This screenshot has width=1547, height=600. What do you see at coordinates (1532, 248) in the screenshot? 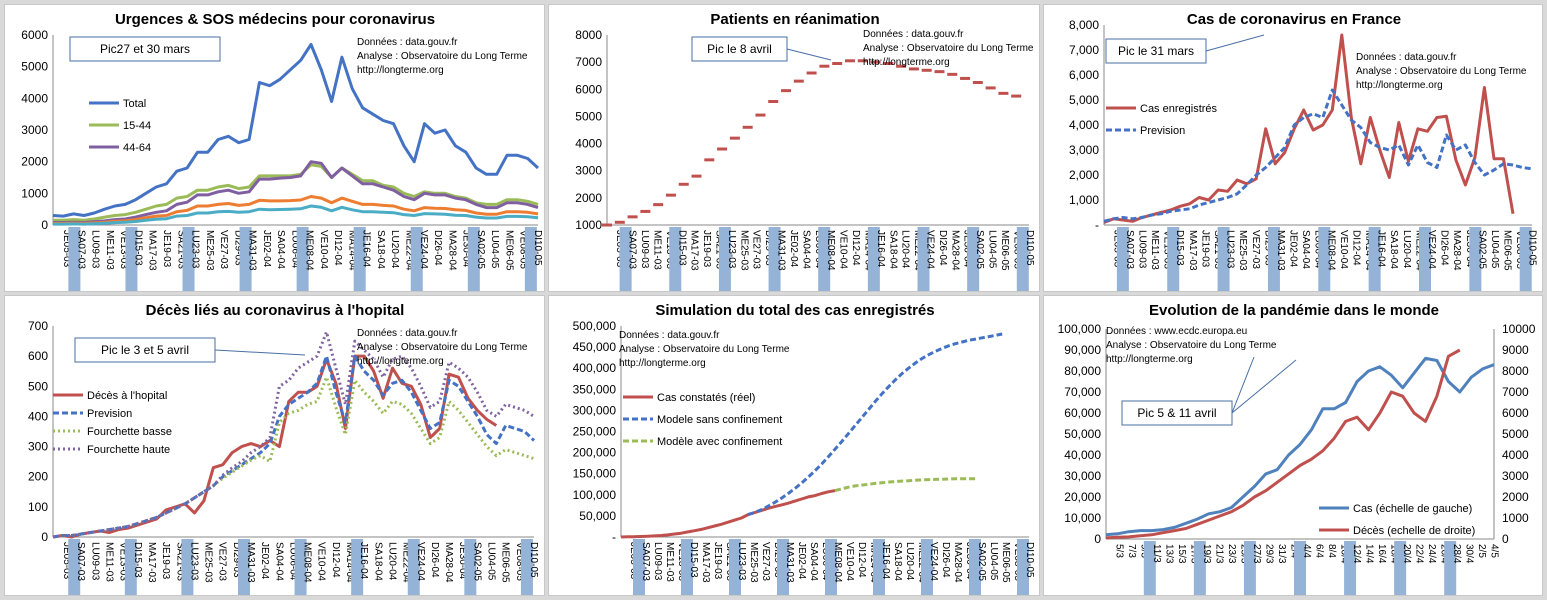
I see `x-tick-label: DI10-05` at bounding box center [1532, 248].